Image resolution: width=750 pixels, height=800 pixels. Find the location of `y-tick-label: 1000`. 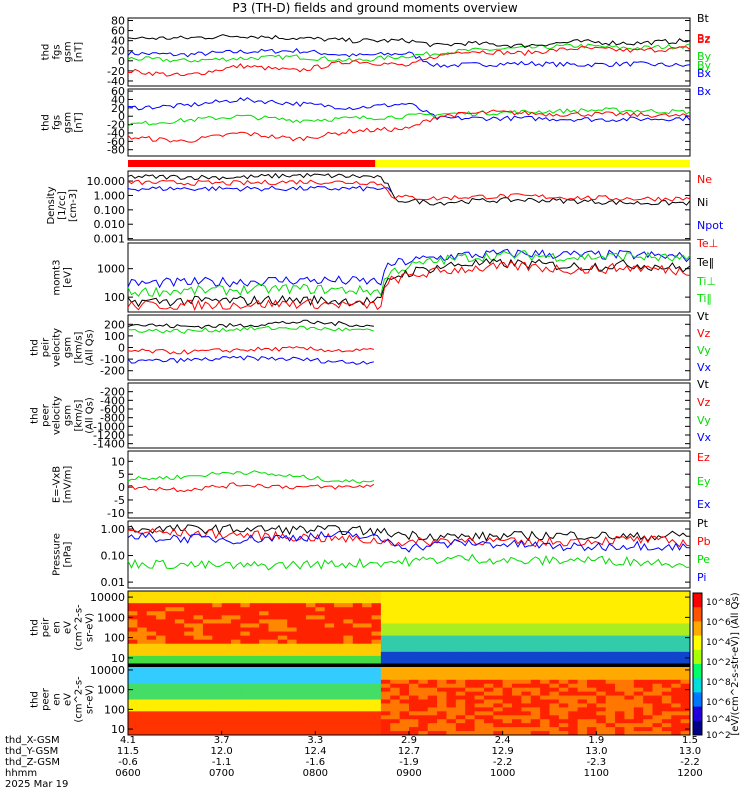

y-tick-label: 1000 is located at coordinates (111, 269).